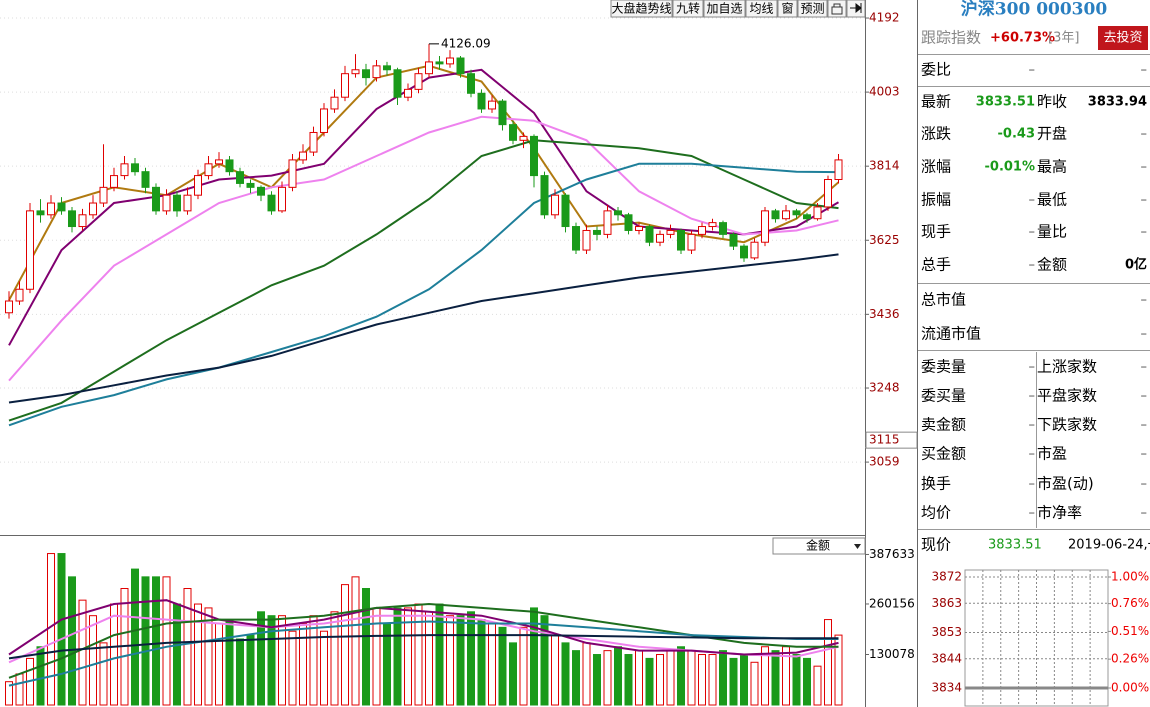 This screenshot has width=1150, height=707. I want to click on y-tick-label: 130078, so click(892, 654).